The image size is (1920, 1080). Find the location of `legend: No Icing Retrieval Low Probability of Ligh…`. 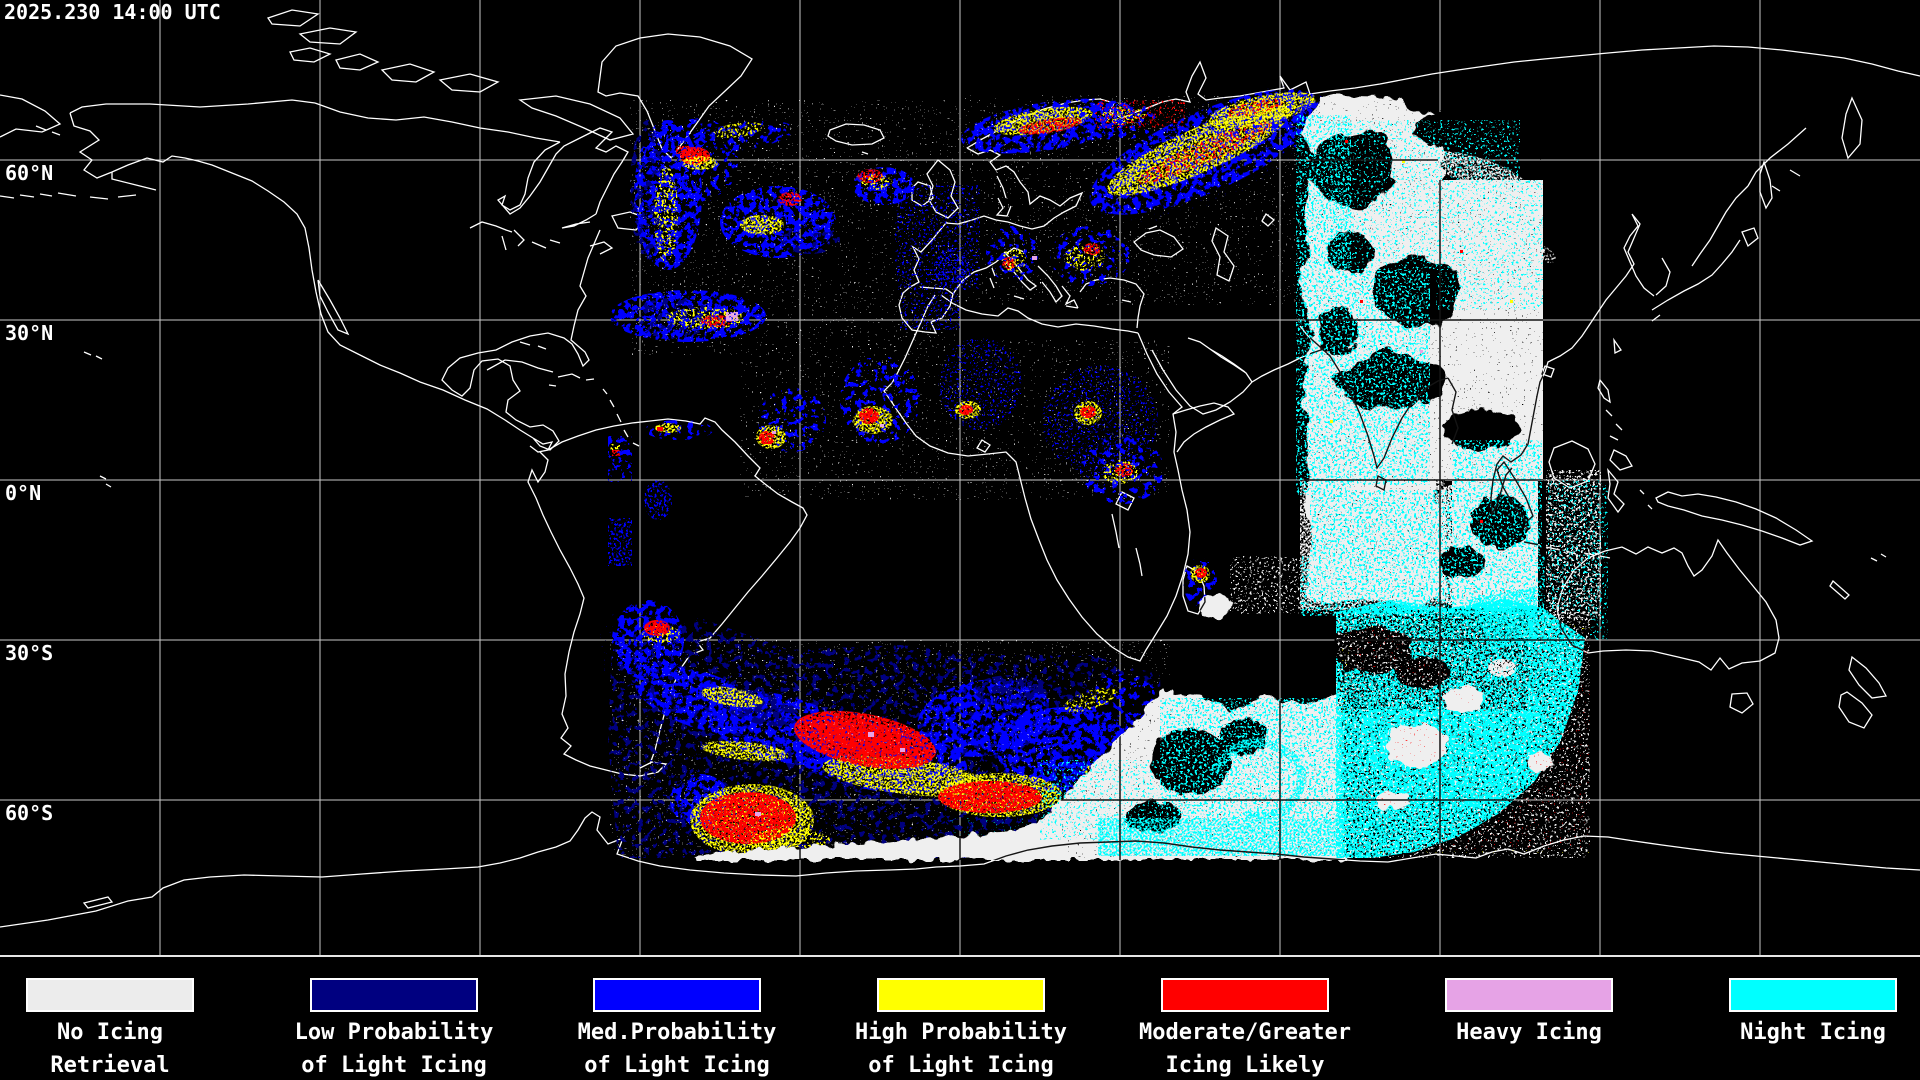

legend: No Icing Retrieval Low Probability of Ligh… is located at coordinates (960, 1019).